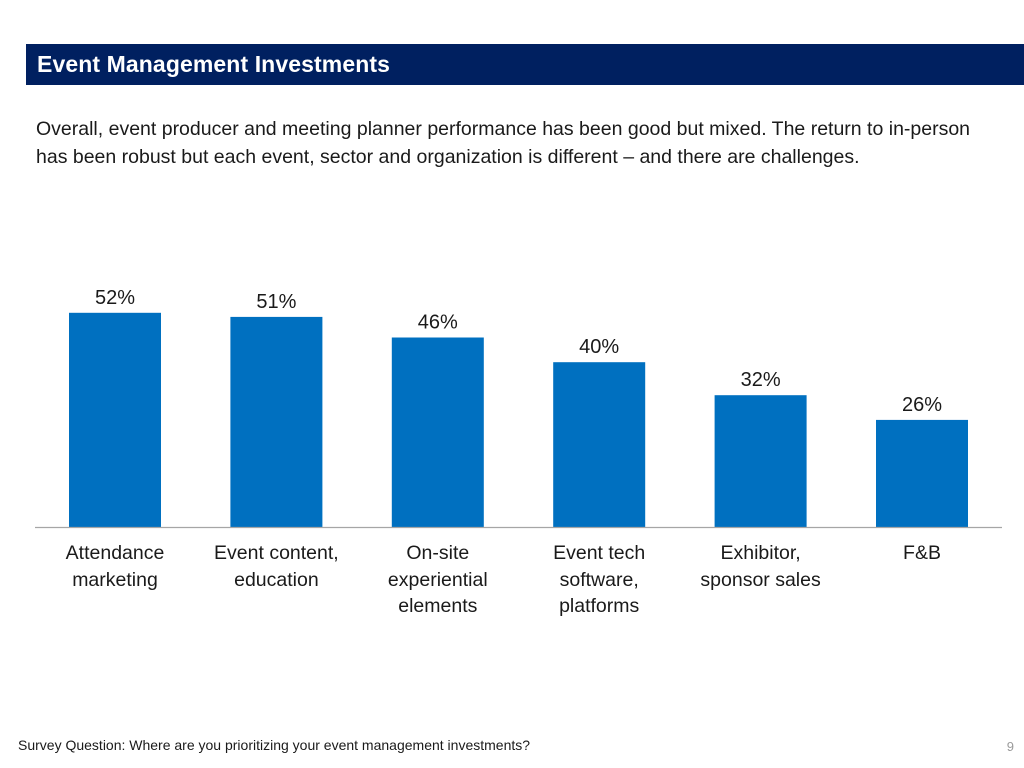 Image resolution: width=1024 pixels, height=768 pixels. What do you see at coordinates (599, 579) in the screenshot?
I see `category-label-4: Event tech software, platforms` at bounding box center [599, 579].